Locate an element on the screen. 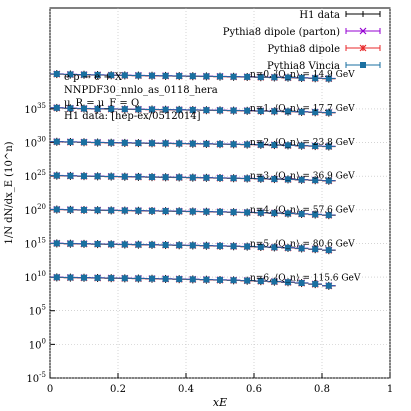 Image resolution: width=411 pixels, height=411 pixels. annotation-line: μ_R = μ_F = Q is located at coordinates (101, 103).